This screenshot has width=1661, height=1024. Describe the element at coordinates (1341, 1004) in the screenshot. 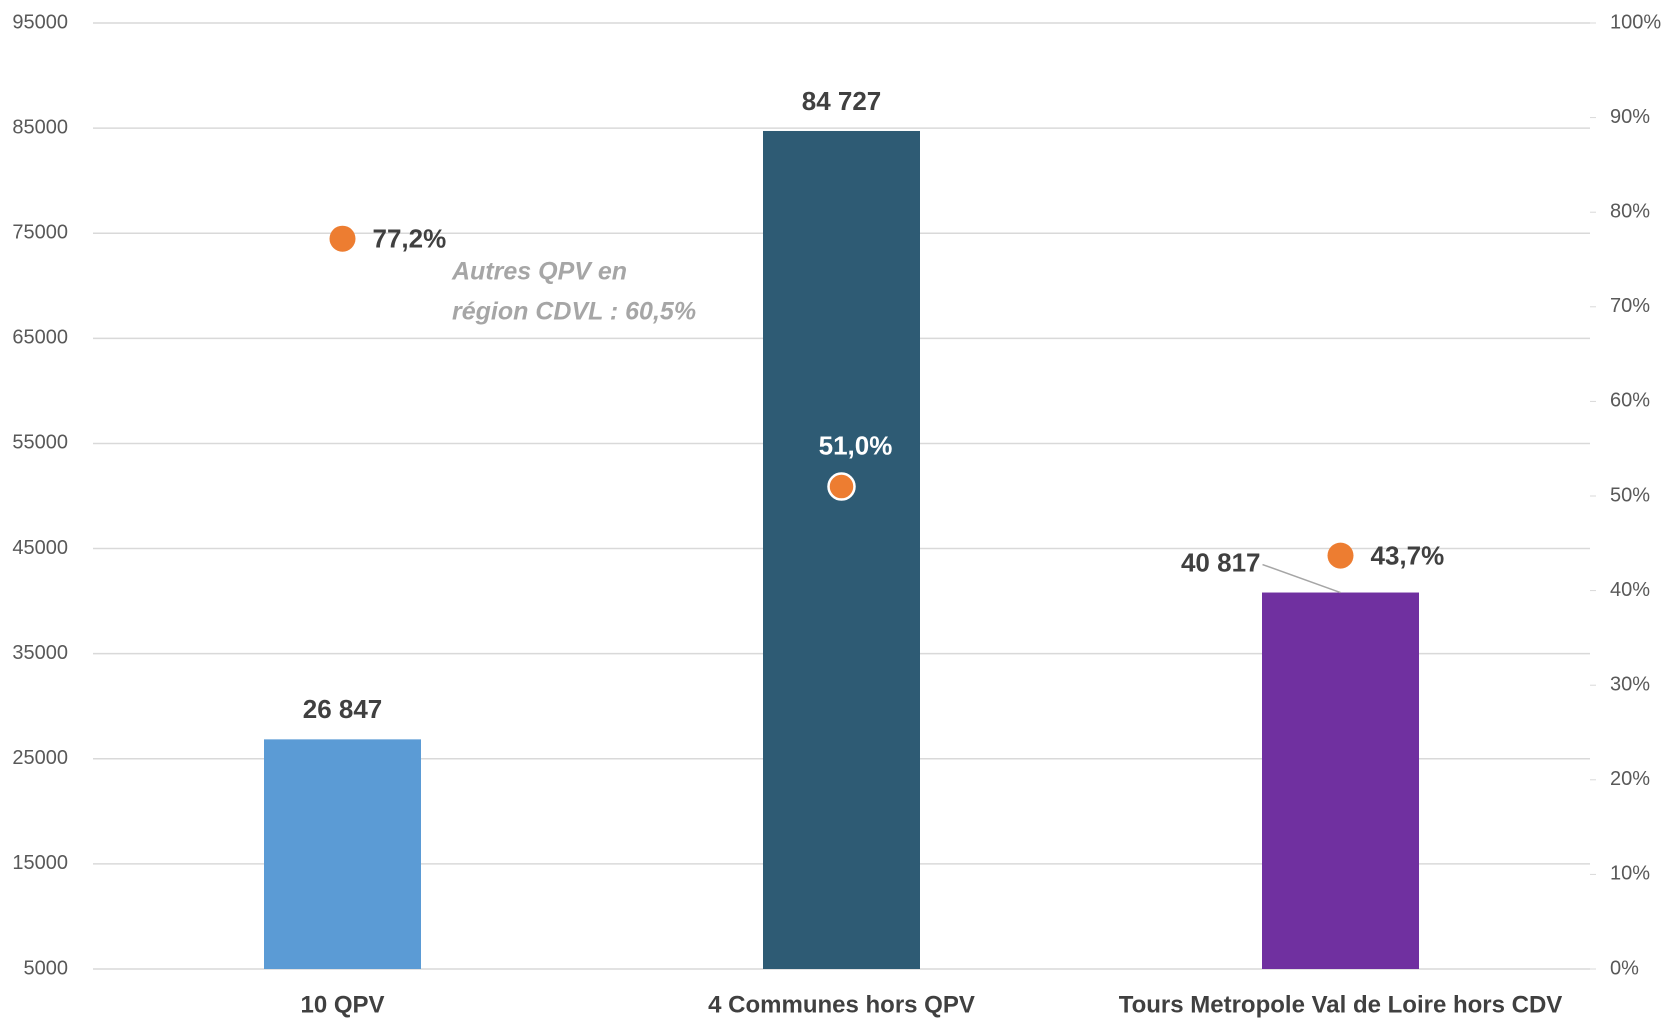

I see `x-tick-label: Tours Metropole Val de Loire hors CDV` at that location.